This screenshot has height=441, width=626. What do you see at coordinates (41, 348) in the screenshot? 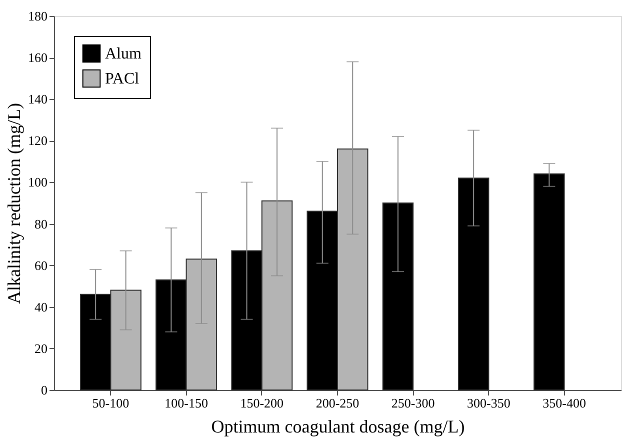
I see `y-tick-label: 20` at bounding box center [41, 348].